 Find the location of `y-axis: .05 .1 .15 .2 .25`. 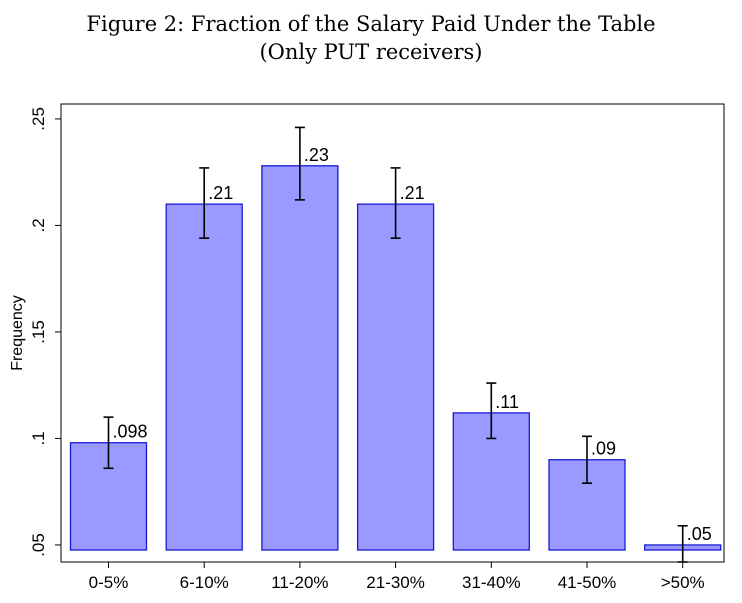

y-axis: .05 .1 .15 .2 .25 is located at coordinates (45, 332).